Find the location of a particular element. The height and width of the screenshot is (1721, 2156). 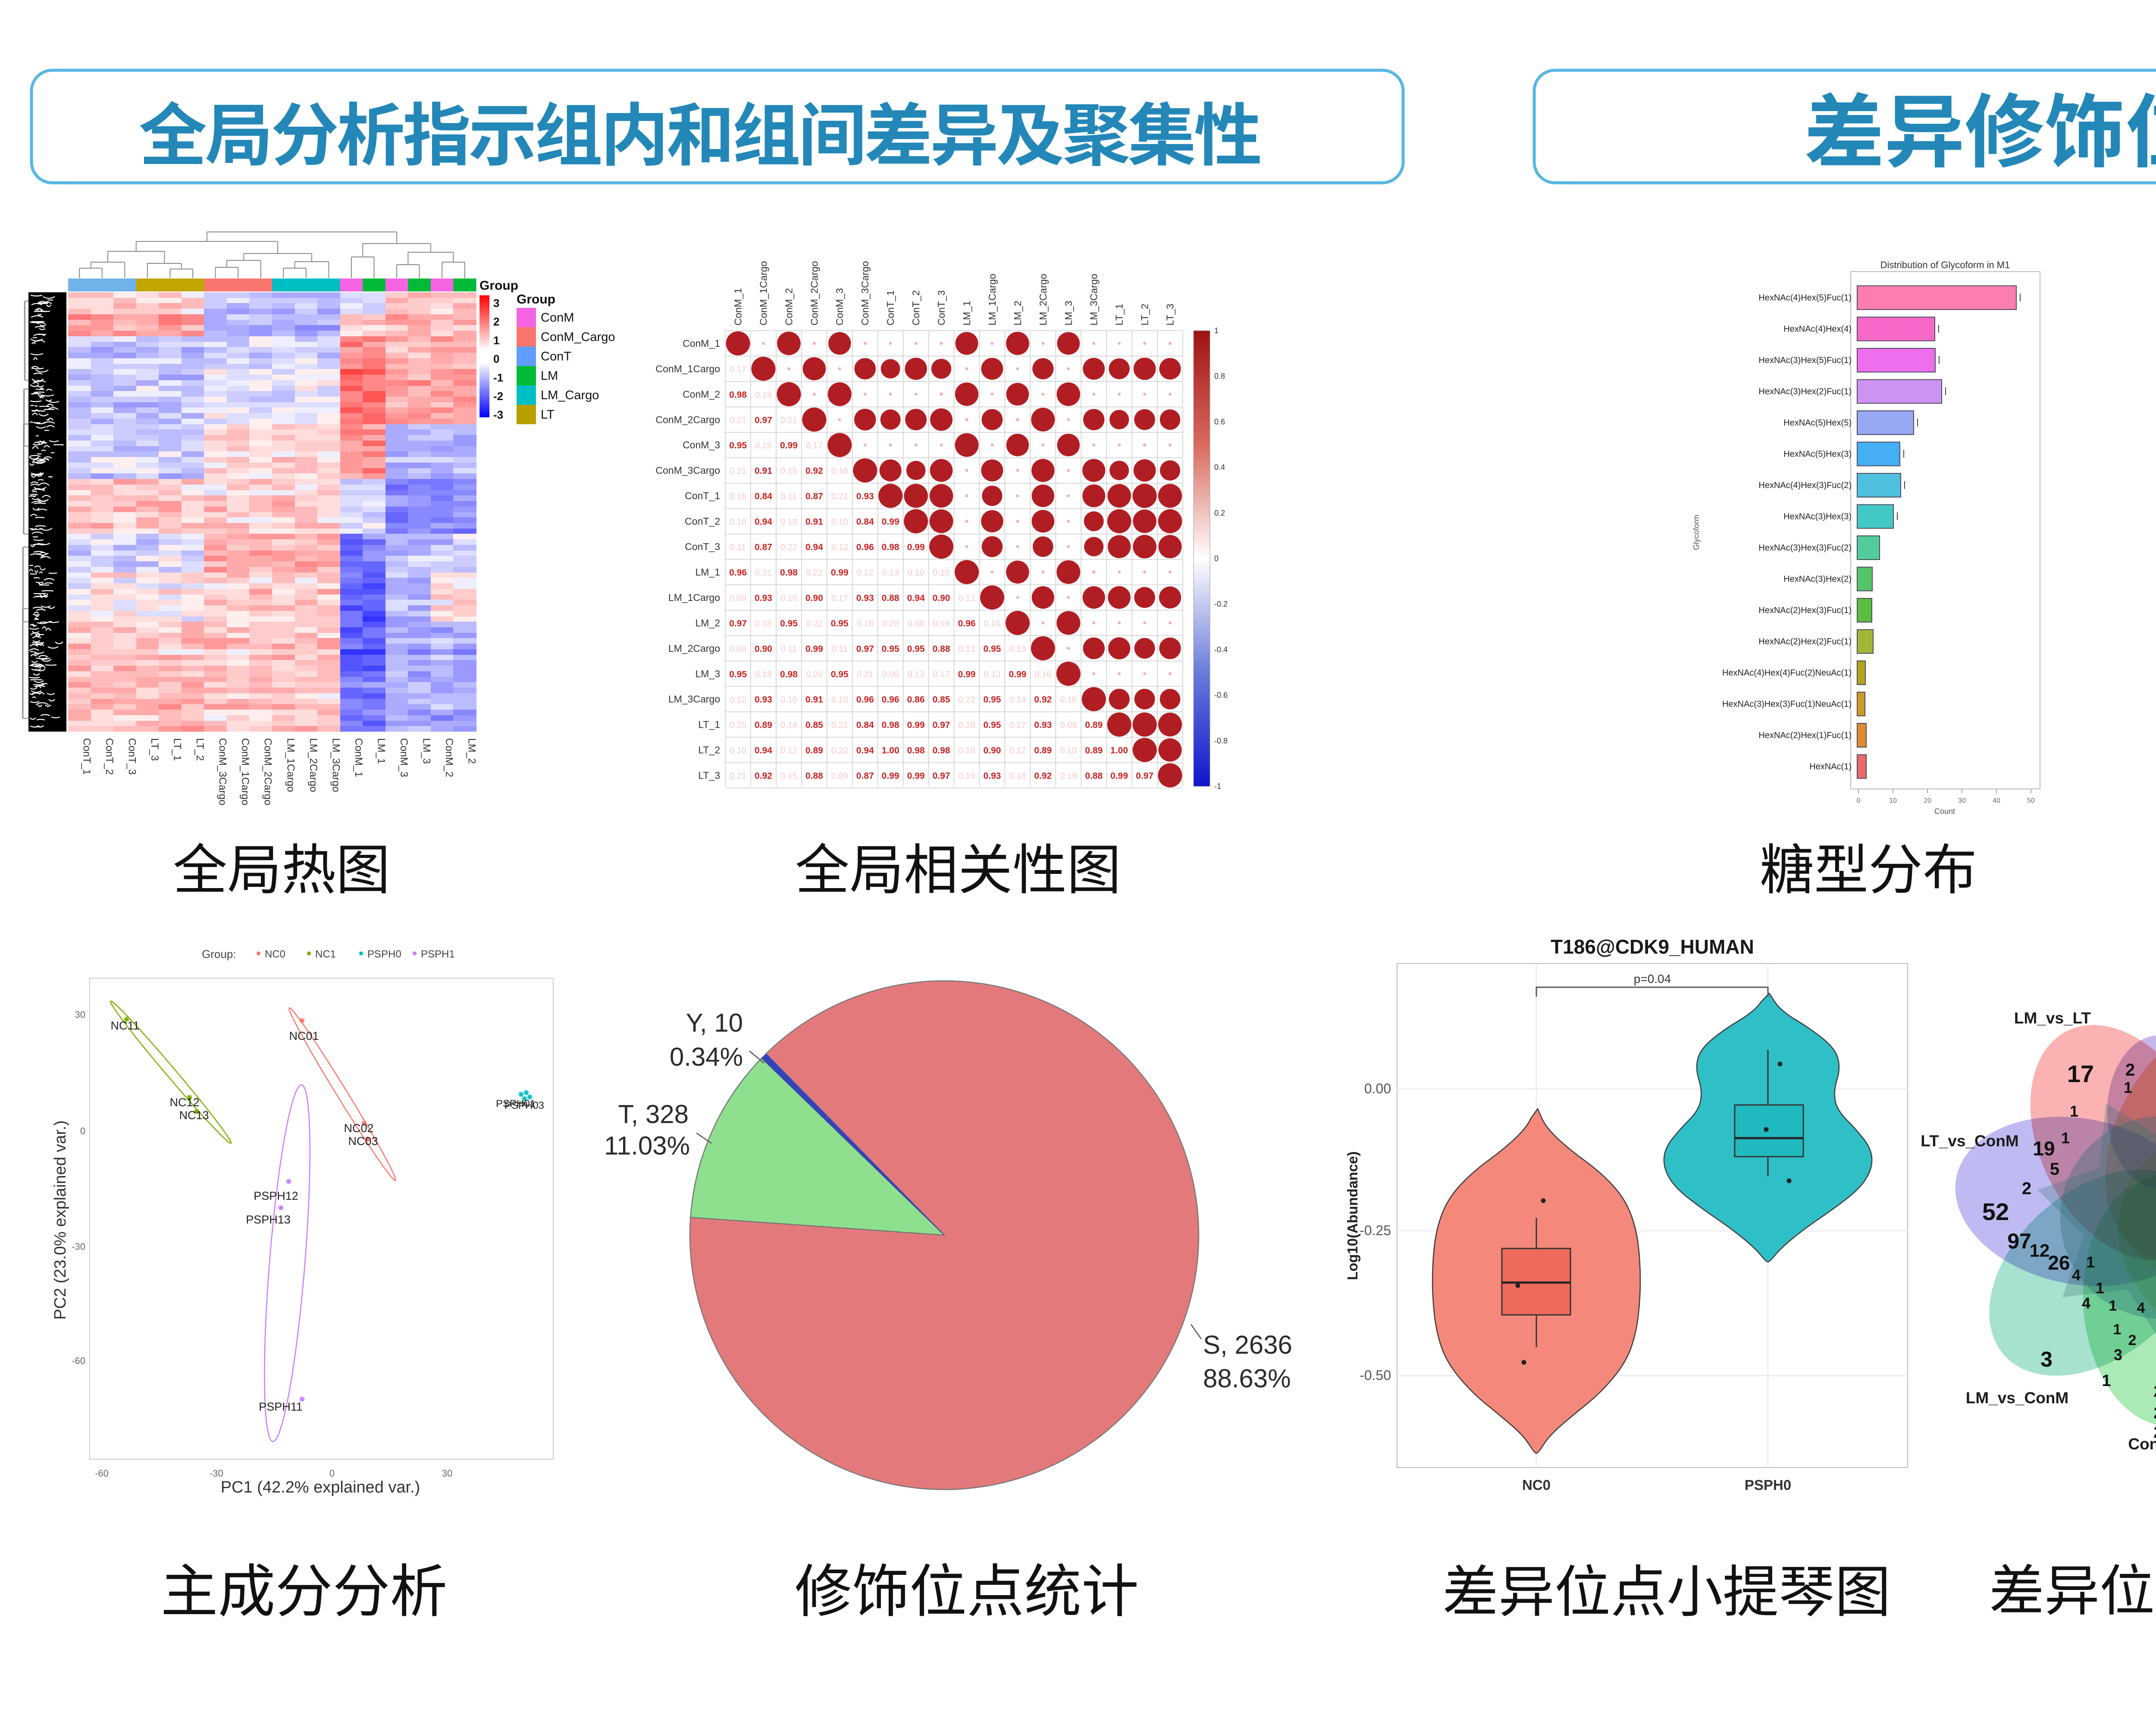

svg-text: LT_2 is located at coordinates (1144, 314).